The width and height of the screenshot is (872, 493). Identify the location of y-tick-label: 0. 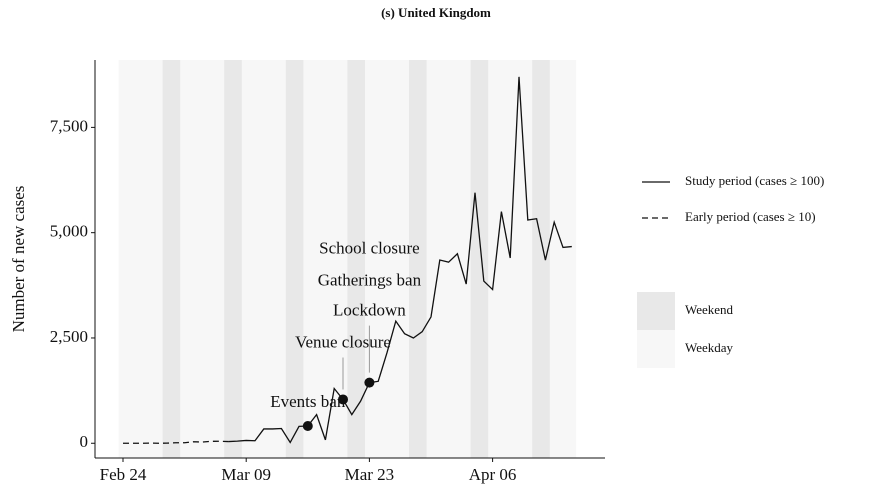
(84, 441).